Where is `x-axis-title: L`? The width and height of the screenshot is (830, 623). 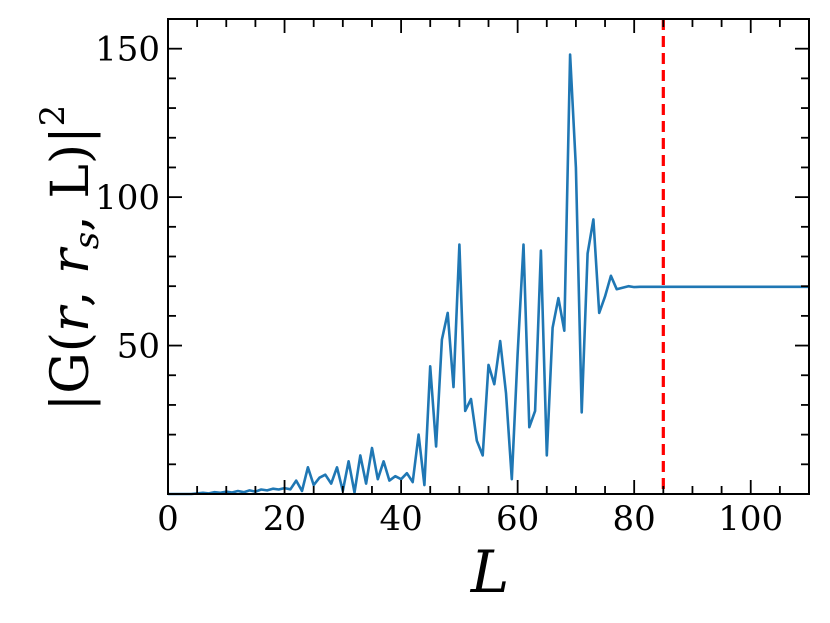
x-axis-title: L is located at coordinates (490, 572).